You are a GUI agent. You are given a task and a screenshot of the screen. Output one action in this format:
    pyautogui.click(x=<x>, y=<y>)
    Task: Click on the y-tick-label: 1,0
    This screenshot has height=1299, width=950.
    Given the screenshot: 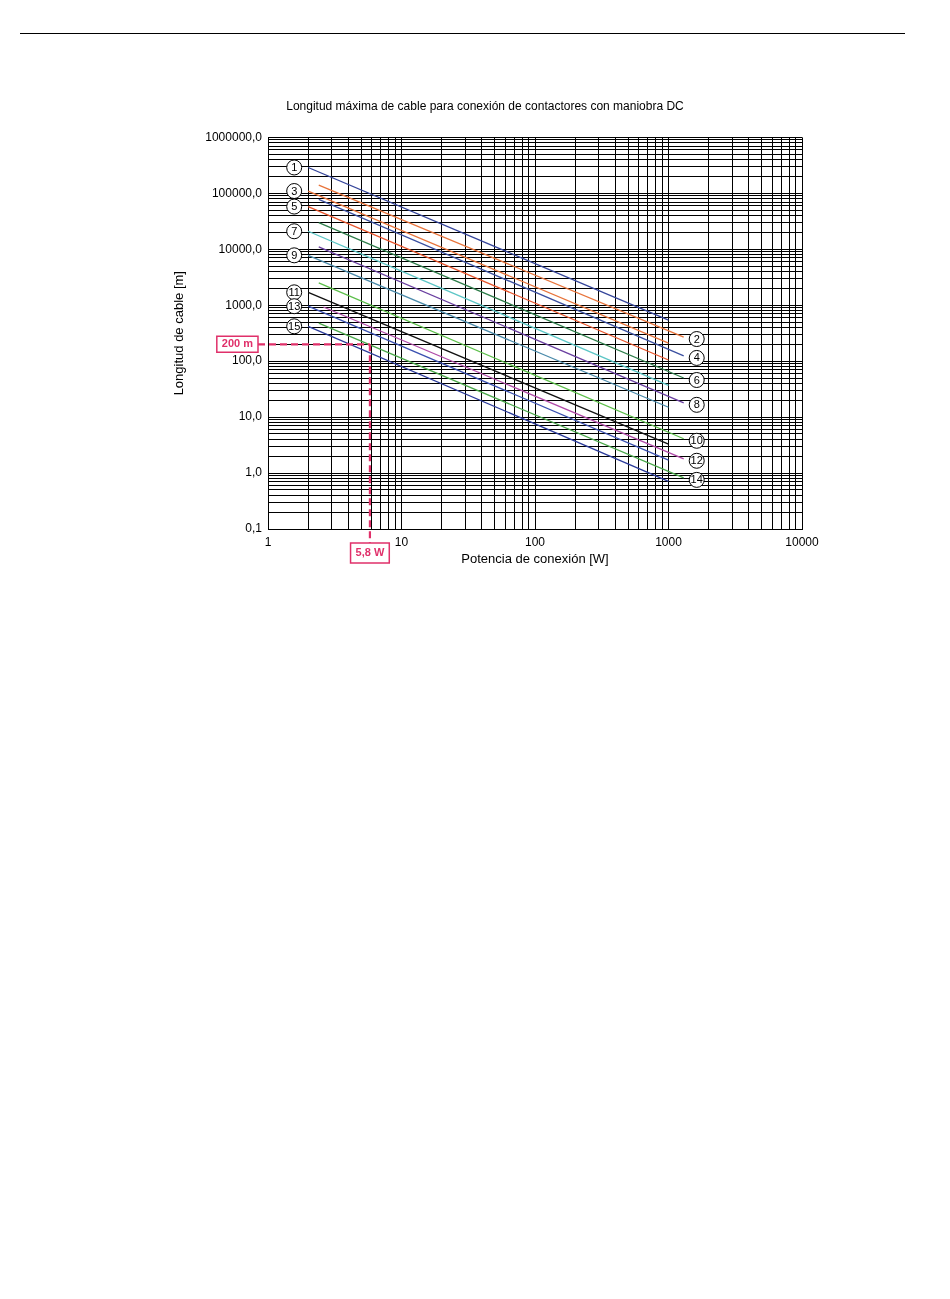 What is the action you would take?
    pyautogui.click(x=254, y=472)
    